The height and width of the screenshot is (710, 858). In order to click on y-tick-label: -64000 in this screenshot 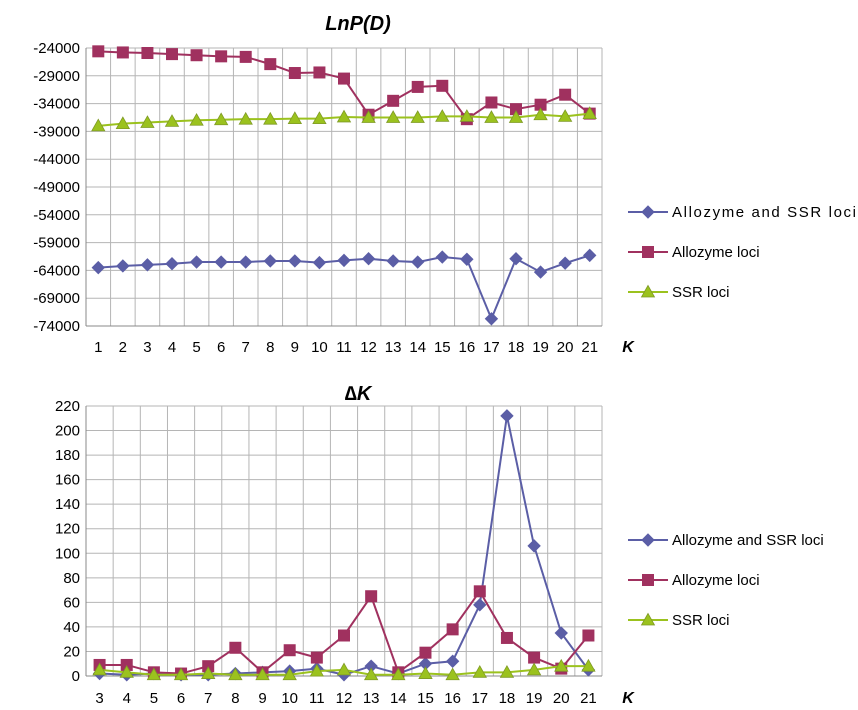, I will do `click(56, 270)`.